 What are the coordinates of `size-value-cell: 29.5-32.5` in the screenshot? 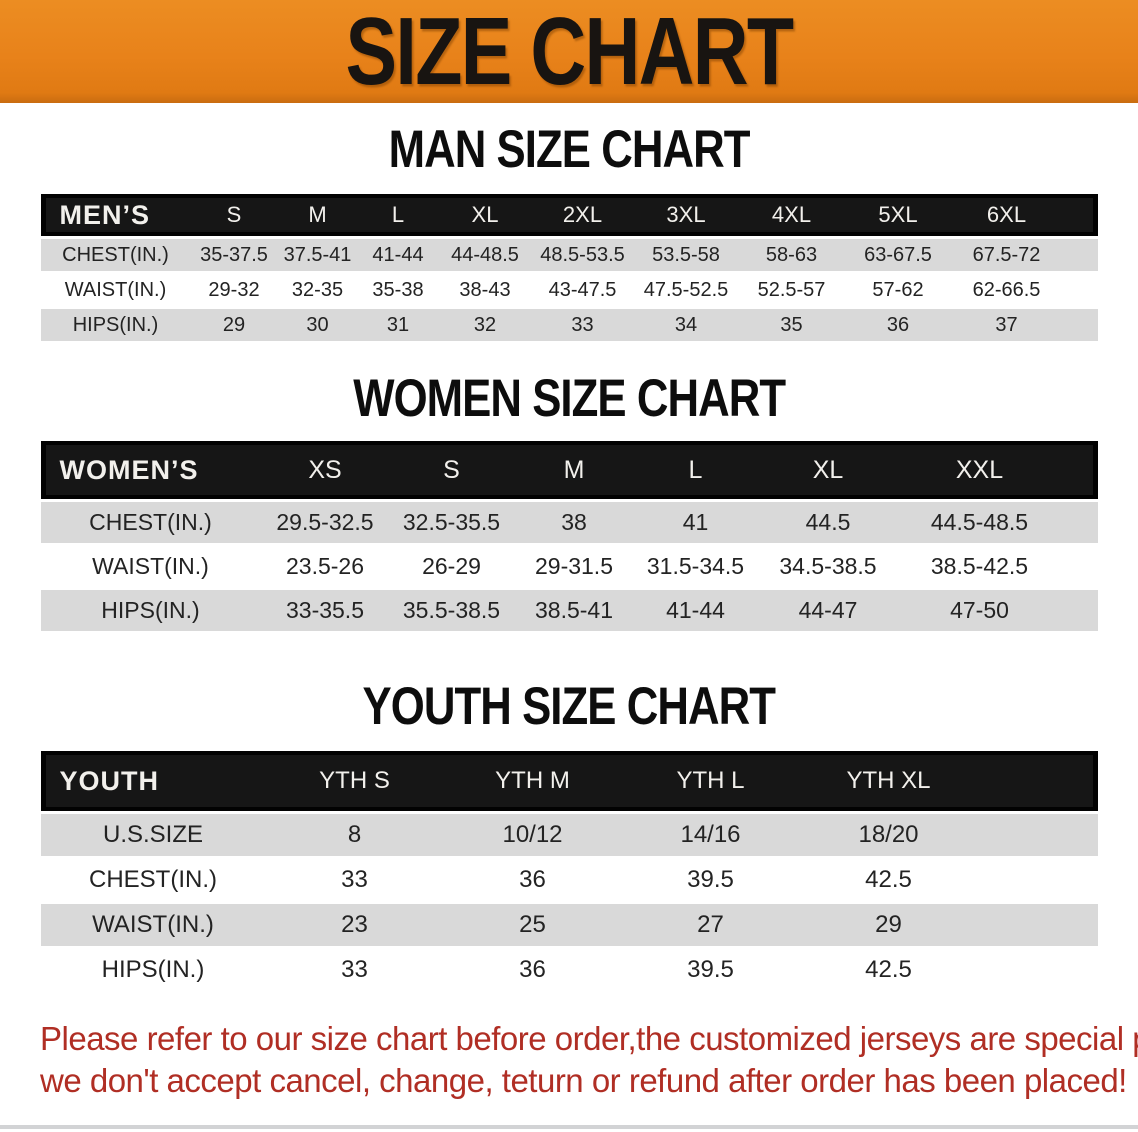 It's located at (325, 522).